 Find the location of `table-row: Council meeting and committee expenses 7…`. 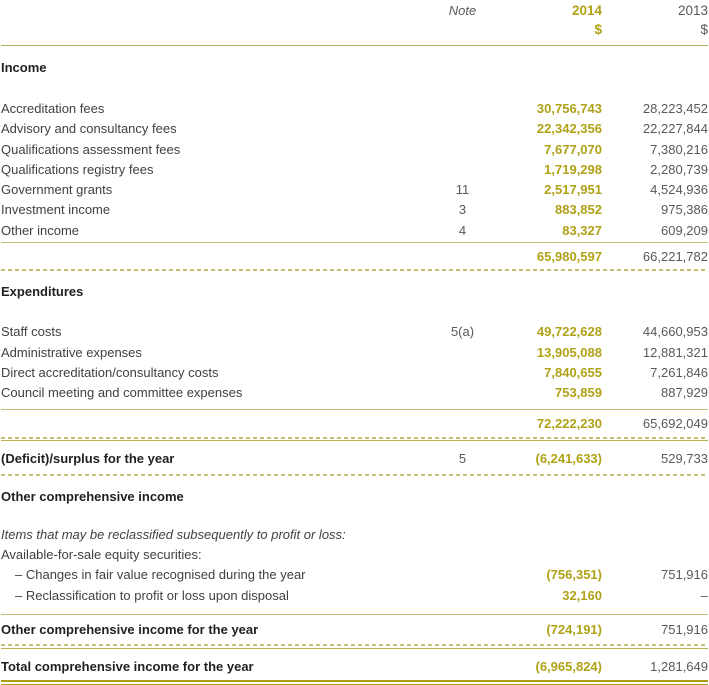

table-row: Council meeting and committee expenses 7… is located at coordinates (354, 393).